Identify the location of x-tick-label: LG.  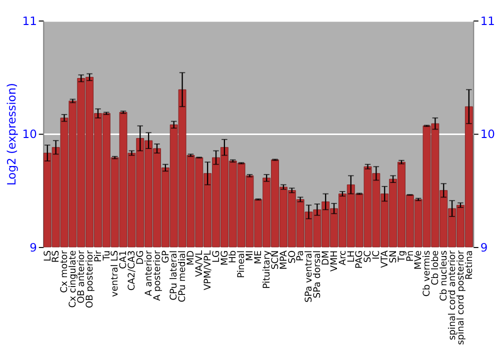
(216, 256).